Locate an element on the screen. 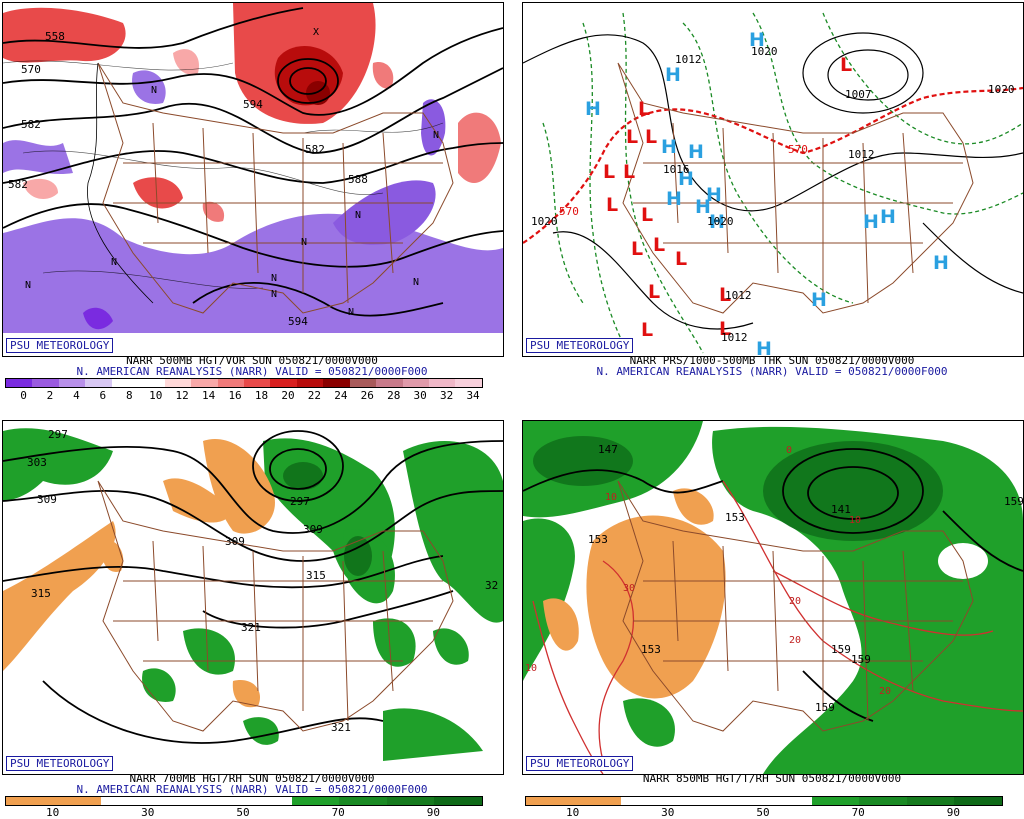  contour-label: 159 is located at coordinates (1013, 501).